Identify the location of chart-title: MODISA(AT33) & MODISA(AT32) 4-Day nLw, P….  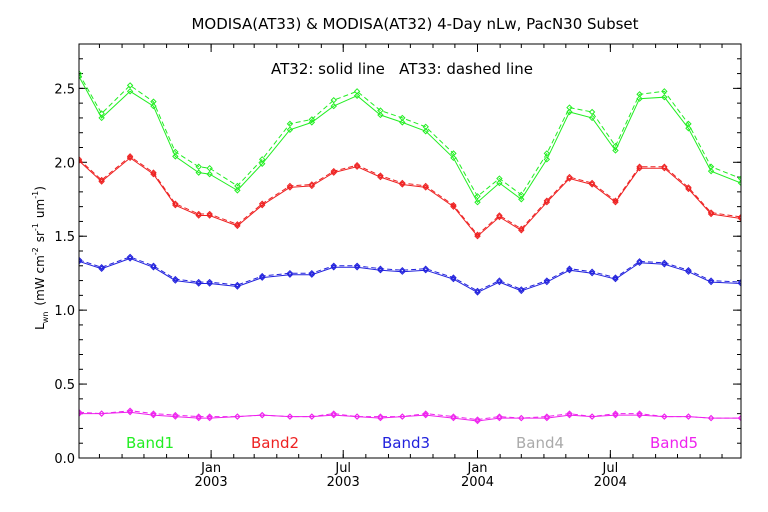
(414, 24).